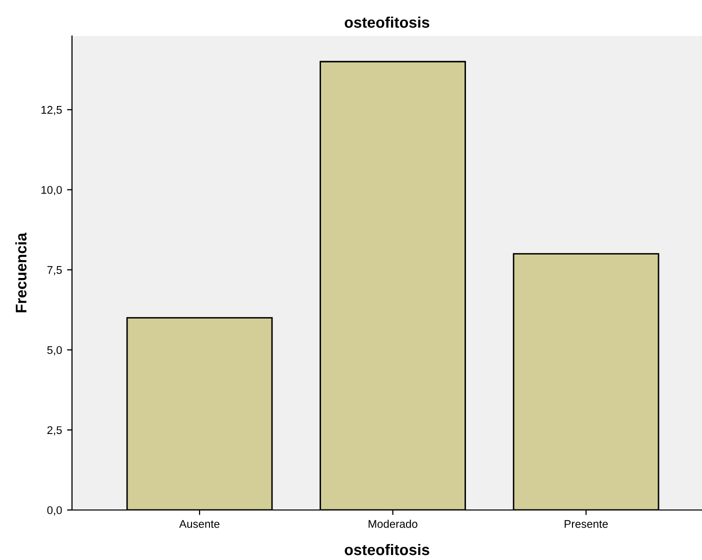  What do you see at coordinates (393, 524) in the screenshot?
I see `x-tick-label: Moderado` at bounding box center [393, 524].